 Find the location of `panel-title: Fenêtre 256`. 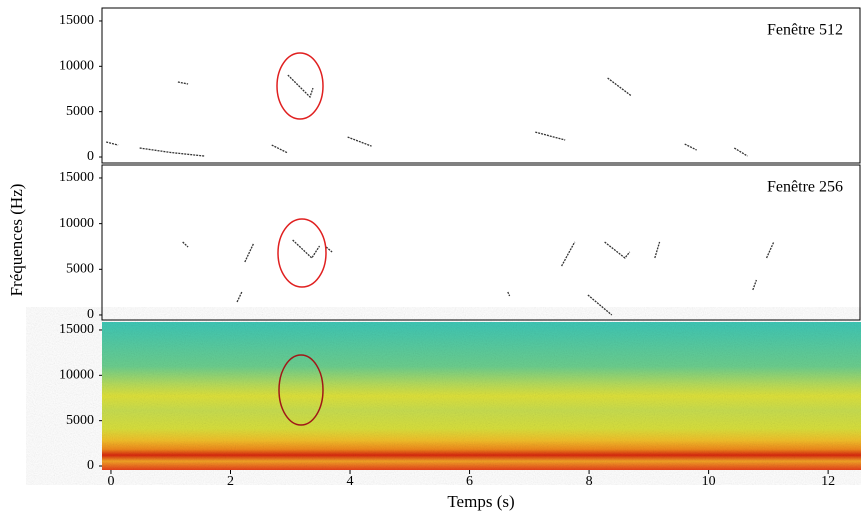

panel-title: Fenêtre 256 is located at coordinates (805, 187).